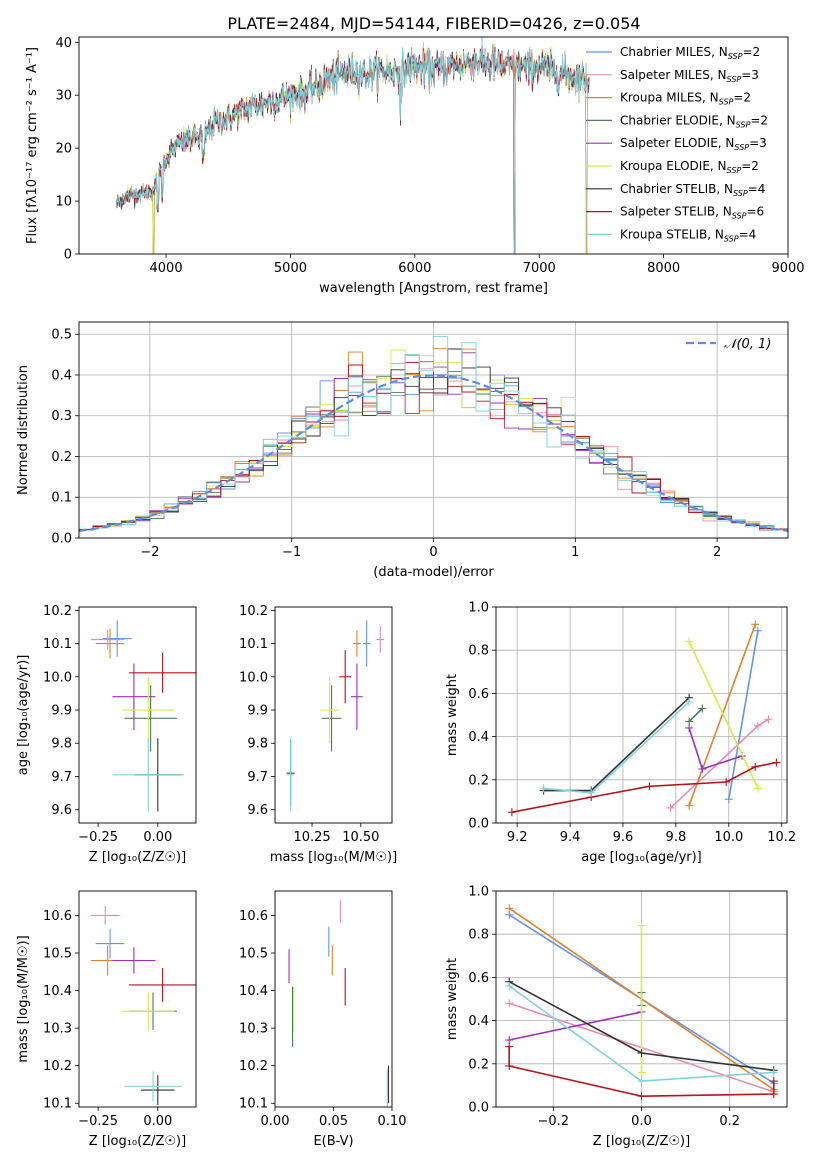 The height and width of the screenshot is (1170, 819). Describe the element at coordinates (688, 235) in the screenshot. I see `legend-label: Kroupa STELIB, NSSP=4` at that location.